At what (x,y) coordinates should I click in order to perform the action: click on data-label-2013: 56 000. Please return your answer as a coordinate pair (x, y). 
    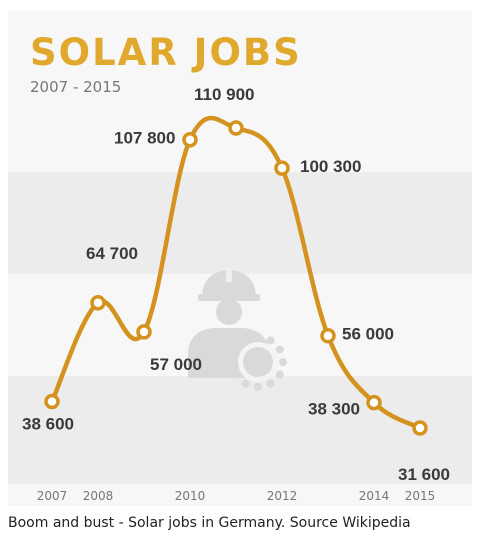
    Looking at the image, I should click on (368, 334).